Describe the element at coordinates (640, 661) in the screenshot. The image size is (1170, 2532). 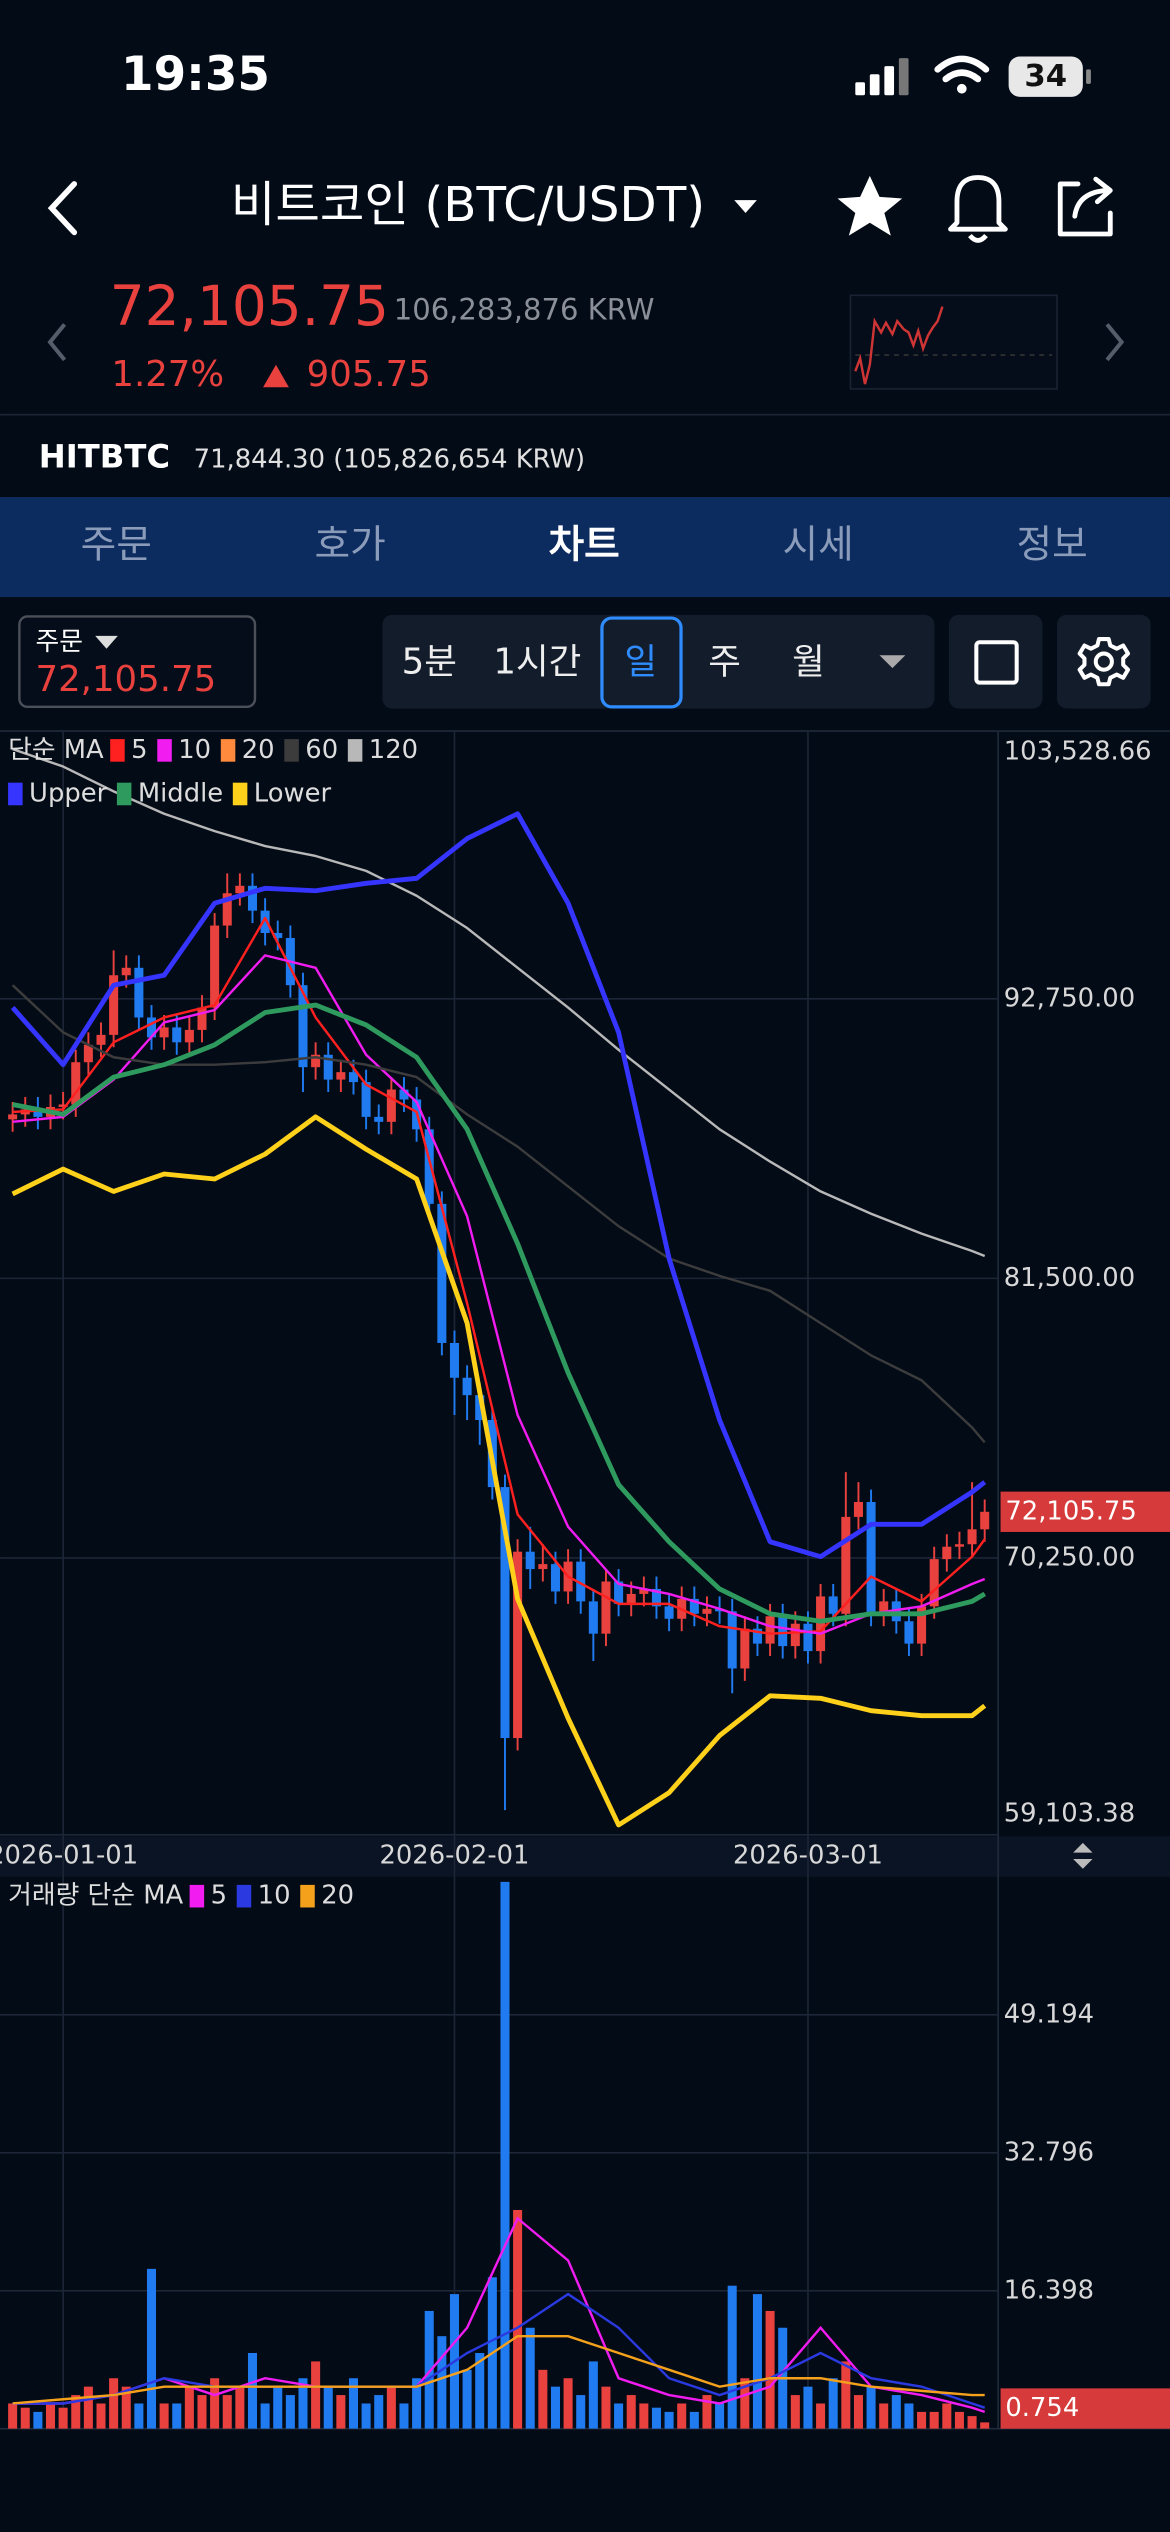
I see `interval-label: 일` at that location.